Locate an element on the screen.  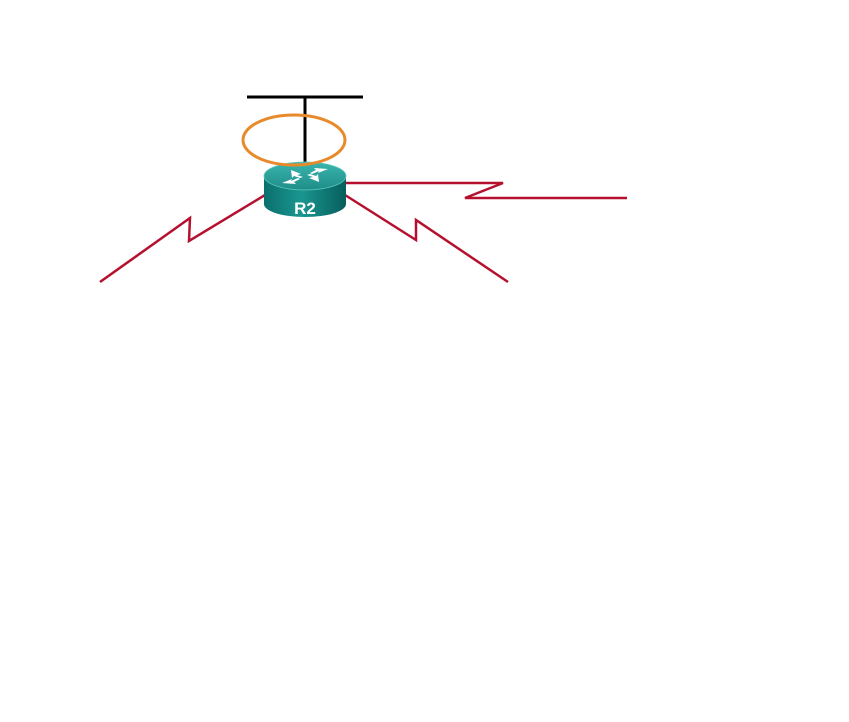
lan-segment is located at coordinates (305, 131).